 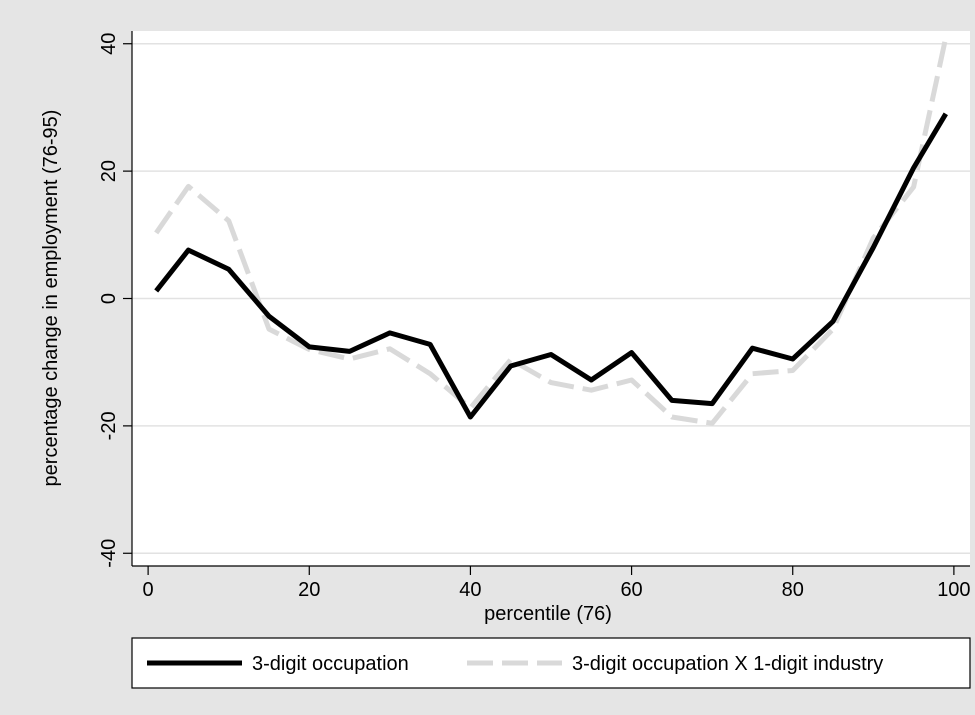 What do you see at coordinates (793, 590) in the screenshot?
I see `x-tick-label: 80` at bounding box center [793, 590].